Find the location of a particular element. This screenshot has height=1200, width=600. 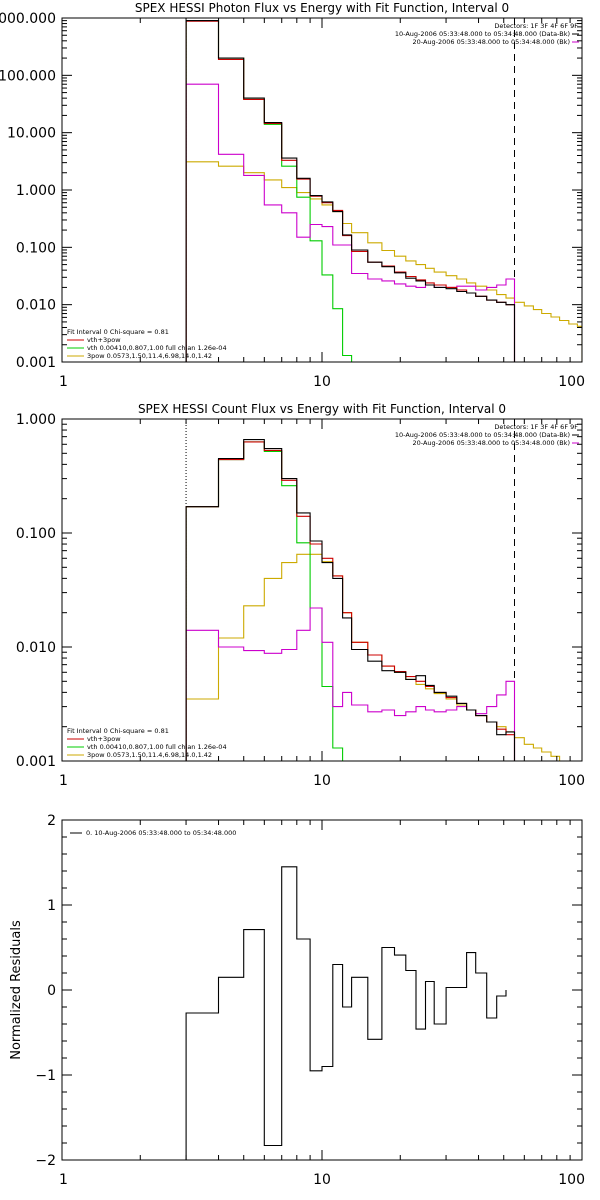

y-tick-label: 2 is located at coordinates (51, 821).